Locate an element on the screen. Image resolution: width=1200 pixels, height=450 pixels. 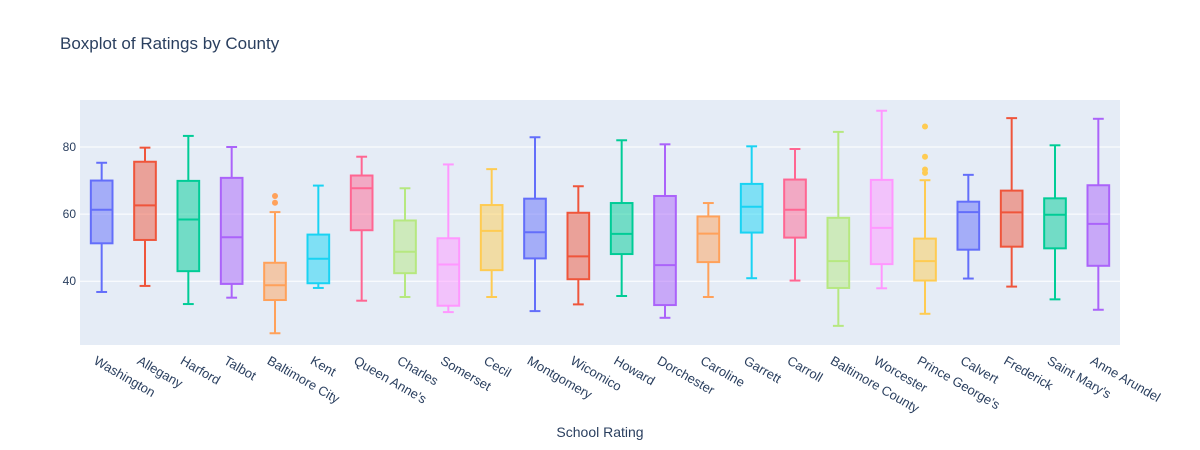
x-tick-label: Carroll is located at coordinates (805, 369).